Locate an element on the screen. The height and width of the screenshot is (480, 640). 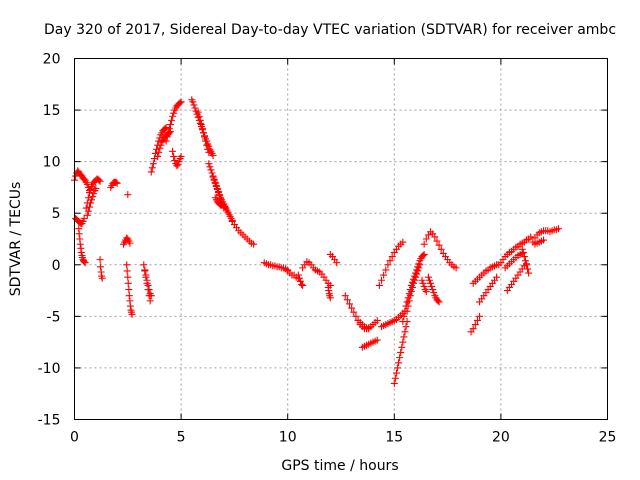
series-s33 is located at coordinates (391, 263).